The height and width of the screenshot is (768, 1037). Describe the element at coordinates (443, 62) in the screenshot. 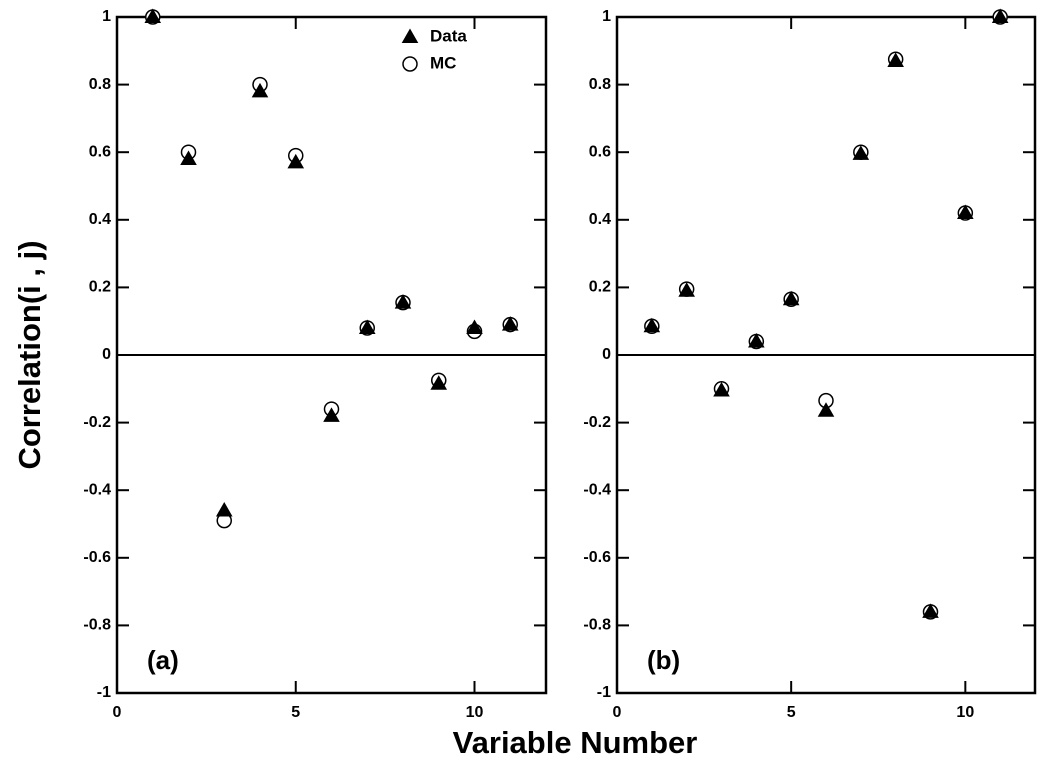

I see `legend-label: MC` at that location.